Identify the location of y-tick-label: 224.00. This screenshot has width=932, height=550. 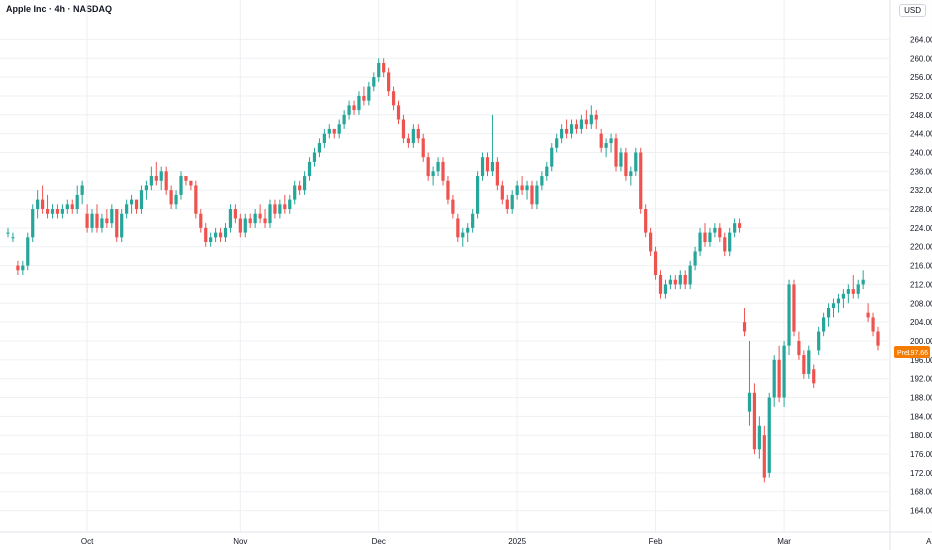
(921, 228).